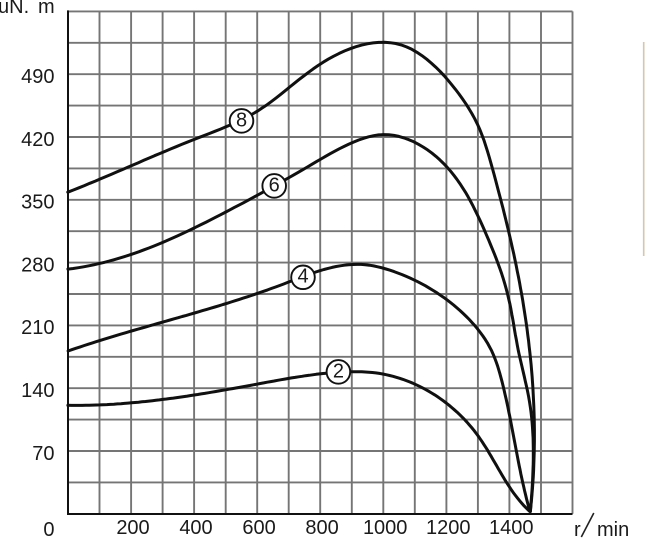 The image size is (650, 538). What do you see at coordinates (37, 77) in the screenshot?
I see `svg-text: 490` at bounding box center [37, 77].